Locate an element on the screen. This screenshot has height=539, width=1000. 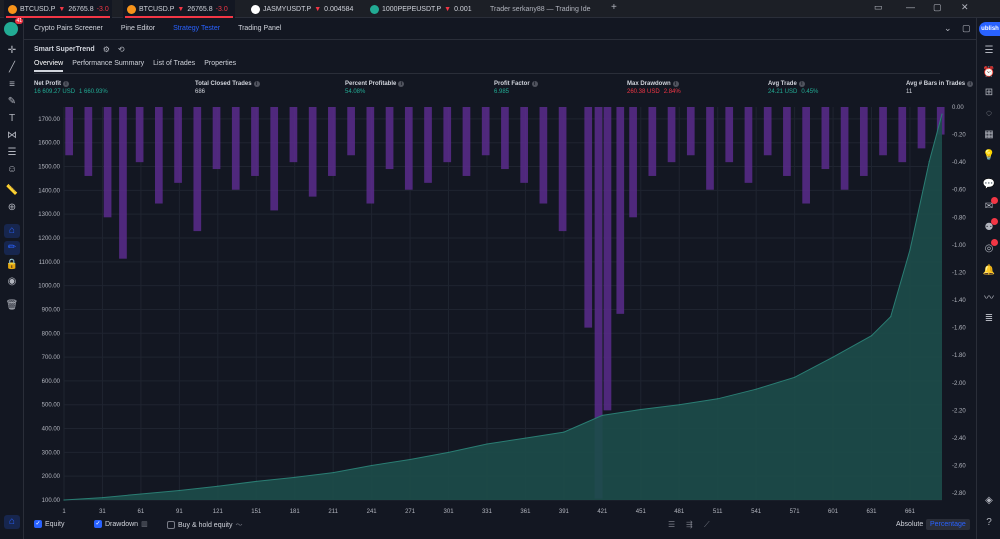
alerts-clock-icon: ⏰ is located at coordinates (989, 72).